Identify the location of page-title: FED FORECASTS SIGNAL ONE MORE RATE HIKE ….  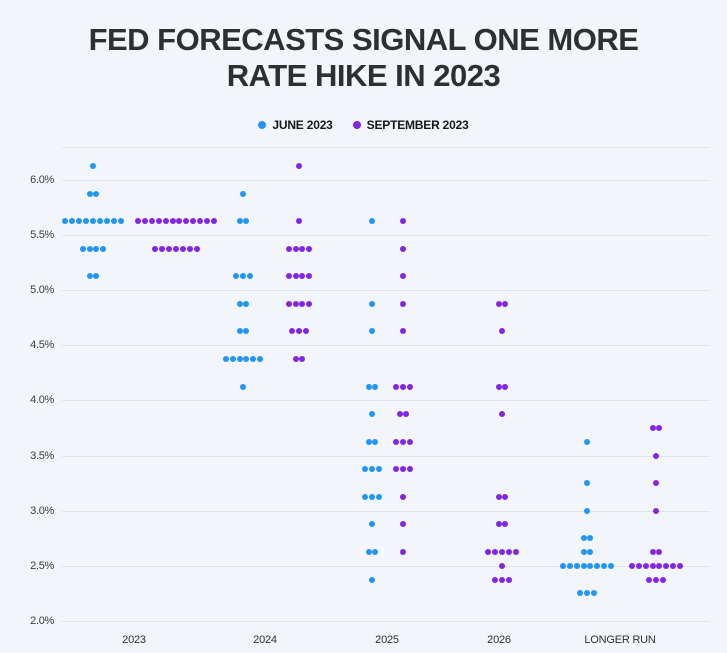
(363, 58).